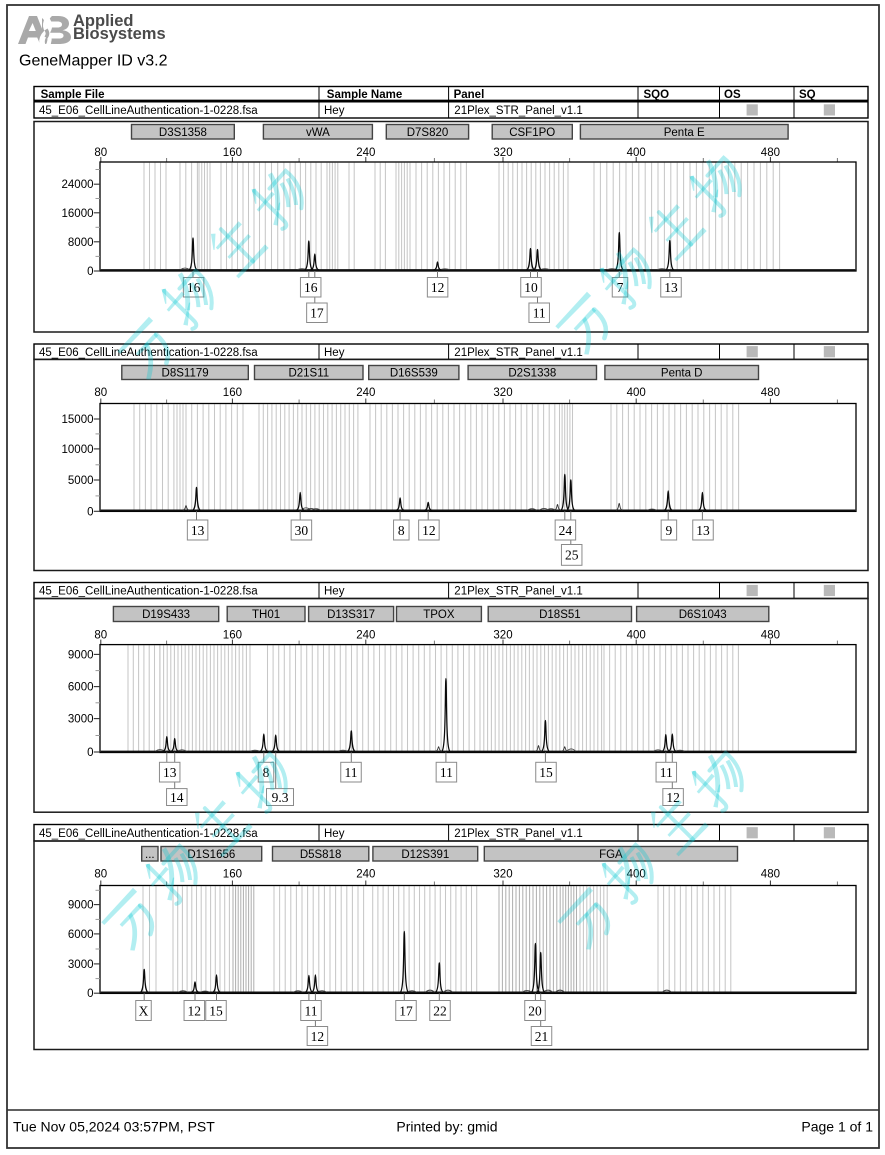  I want to click on svg-text: D1S1656, so click(211, 855).